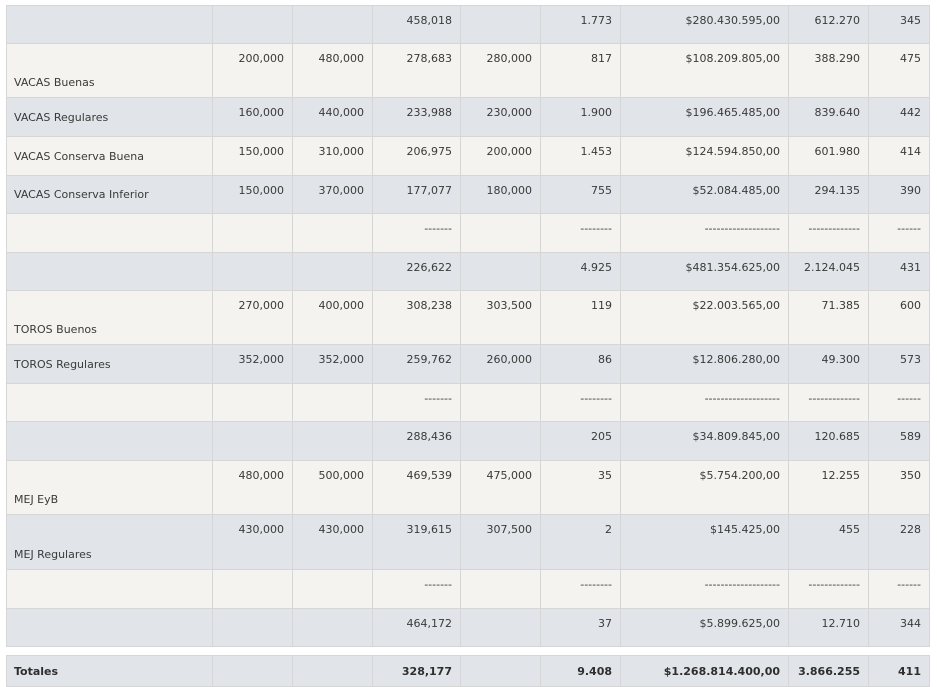 This screenshot has height=687, width=937. What do you see at coordinates (704, 671) in the screenshot?
I see `amount-cell: $1.268.814.400,00` at bounding box center [704, 671].